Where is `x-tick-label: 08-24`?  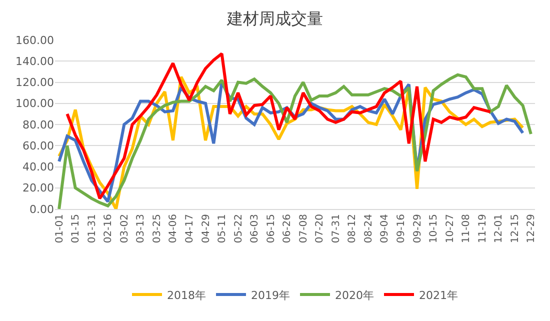 x-tick-label: 08-24 is located at coordinates (368, 229).